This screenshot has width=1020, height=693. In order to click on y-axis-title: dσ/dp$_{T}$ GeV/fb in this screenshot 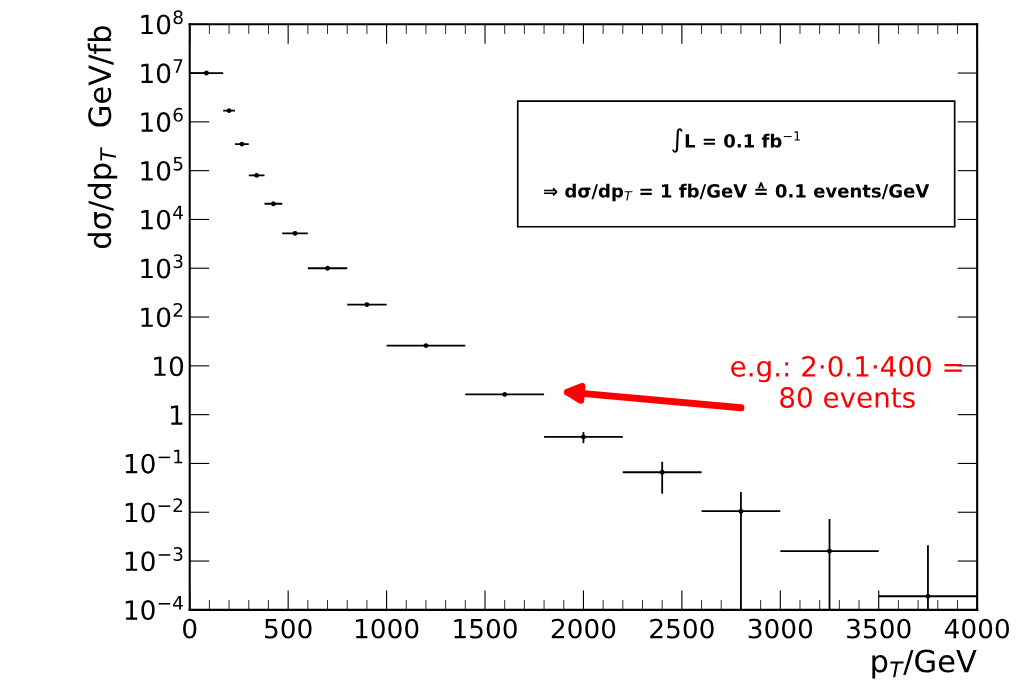, I will do `click(102, 137)`.